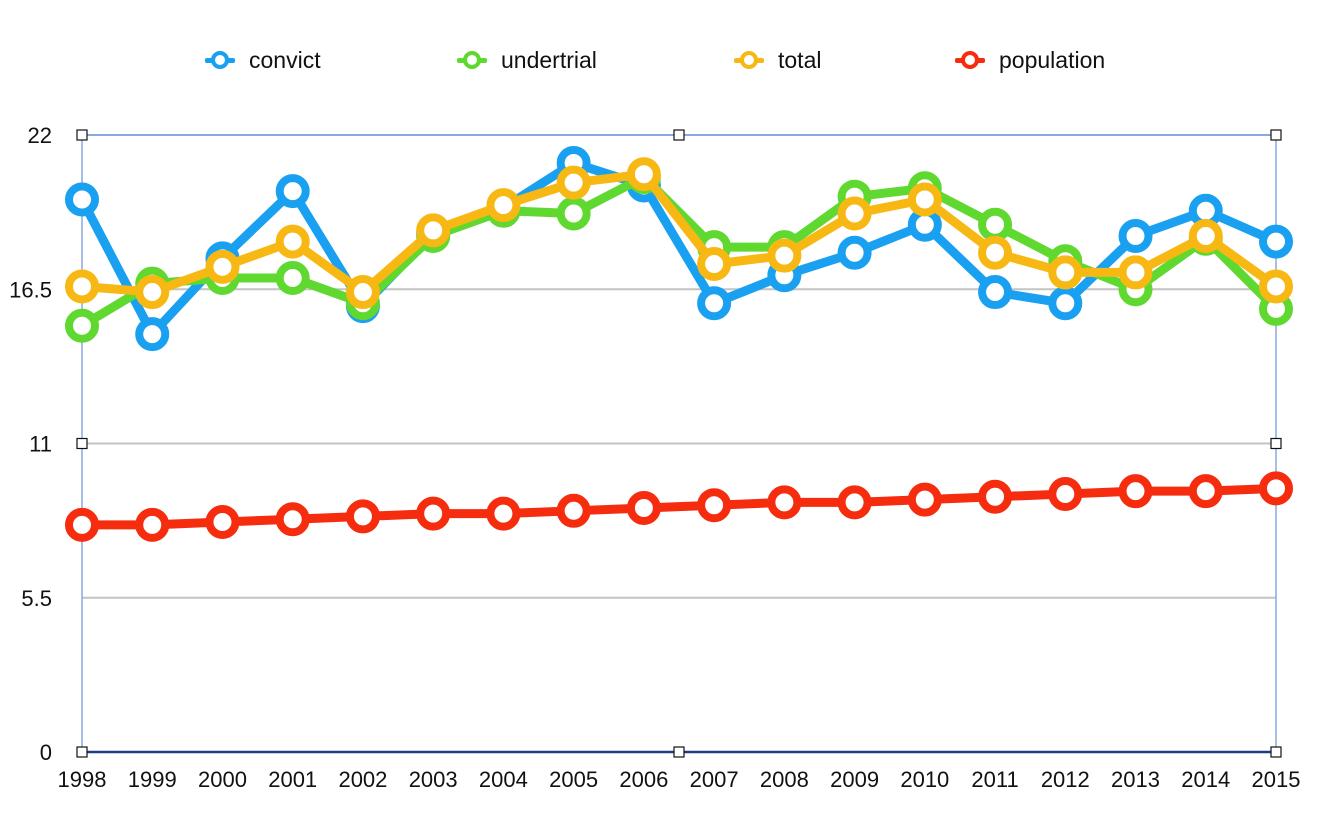 This screenshot has height=820, width=1322. What do you see at coordinates (854, 213) in the screenshot?
I see `data-point-total-2009` at bounding box center [854, 213].